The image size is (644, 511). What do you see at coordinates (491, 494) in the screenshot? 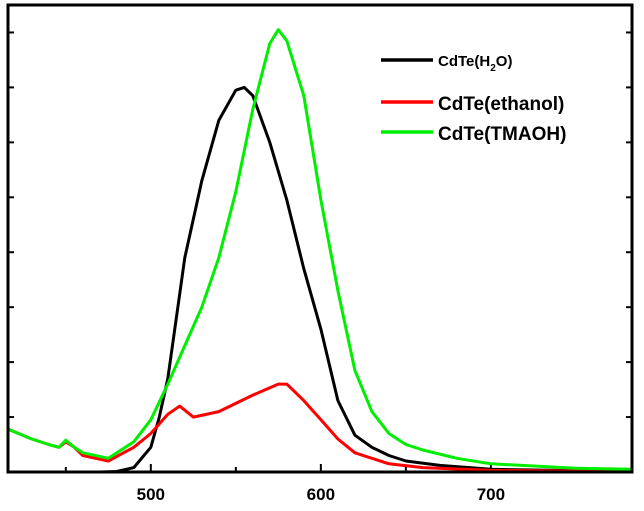
I see `x-tick-label: 700` at bounding box center [491, 494].